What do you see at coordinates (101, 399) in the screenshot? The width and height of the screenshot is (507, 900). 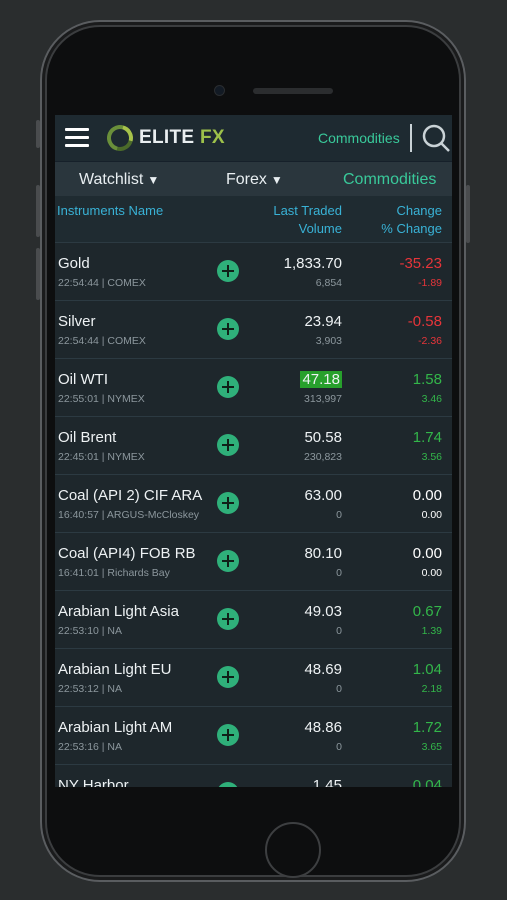 I see `instrument-meta: 22:55:01 | NYMEX` at bounding box center [101, 399].